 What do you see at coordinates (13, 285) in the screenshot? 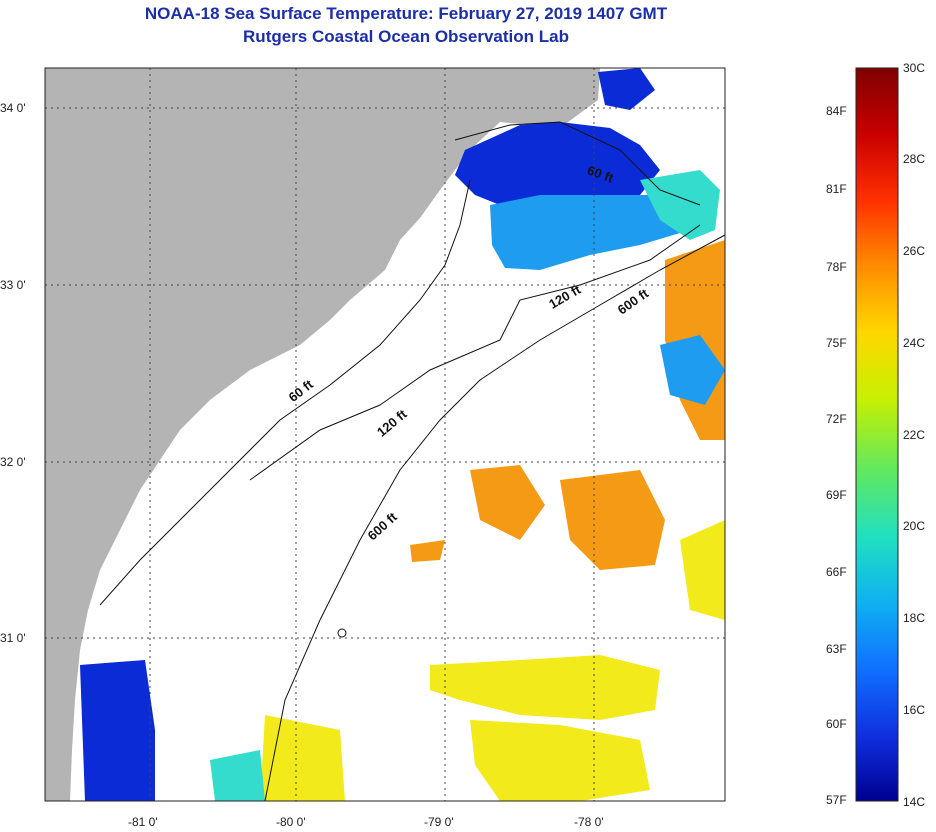
I see `lat-tick: 33 0'` at bounding box center [13, 285].